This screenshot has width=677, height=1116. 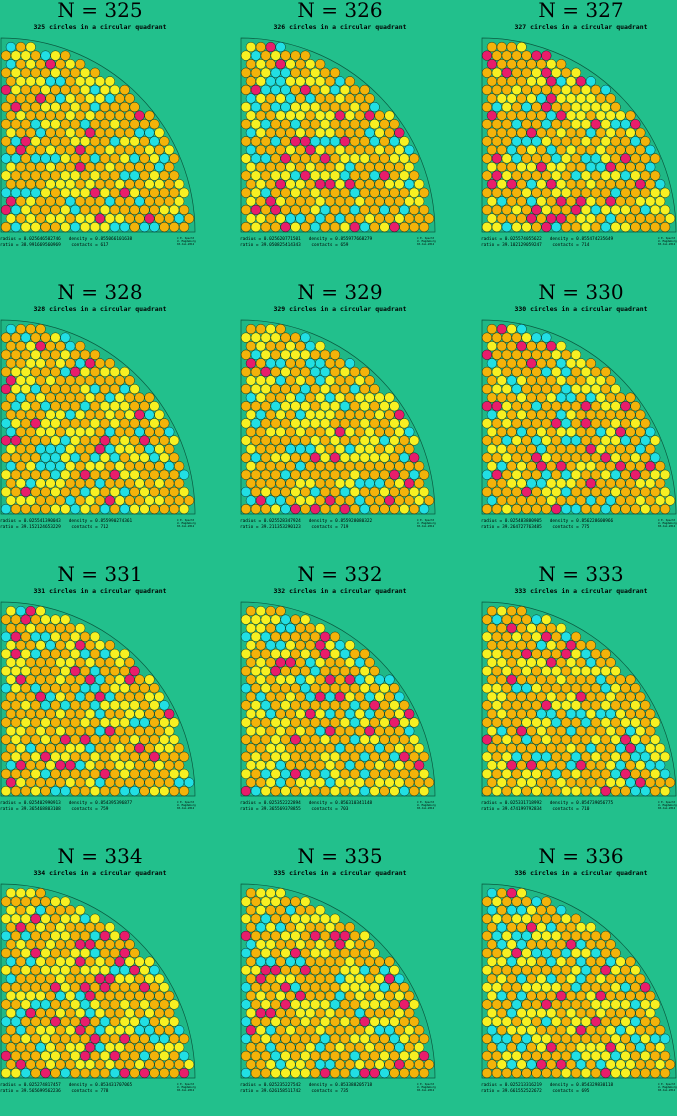 What do you see at coordinates (270, 527) in the screenshot?
I see `ratio-label: ratio = 39.211353290123` at bounding box center [270, 527].